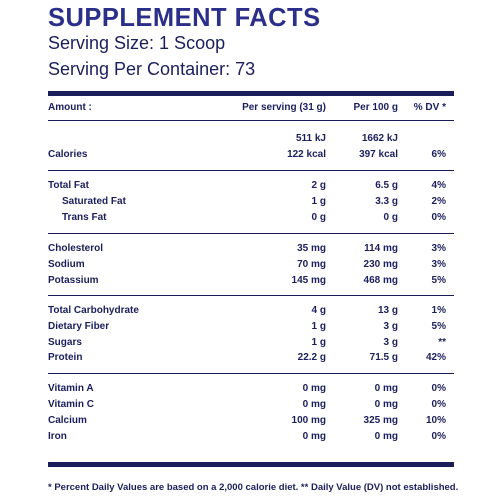 The height and width of the screenshot is (500, 500). I want to click on row-label: Dietary Fiber, so click(79, 326).